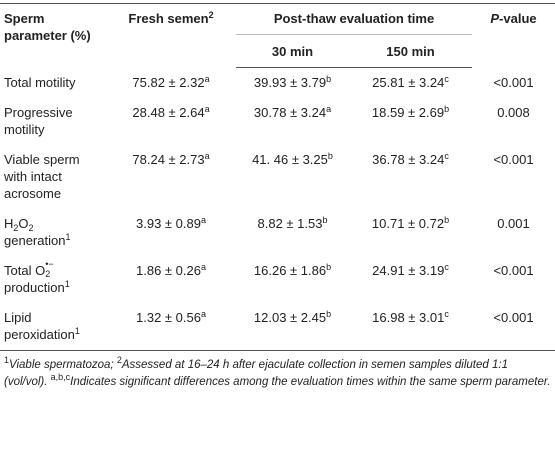 The height and width of the screenshot is (451, 555). I want to click on text-run: 150 min, so click(410, 51).